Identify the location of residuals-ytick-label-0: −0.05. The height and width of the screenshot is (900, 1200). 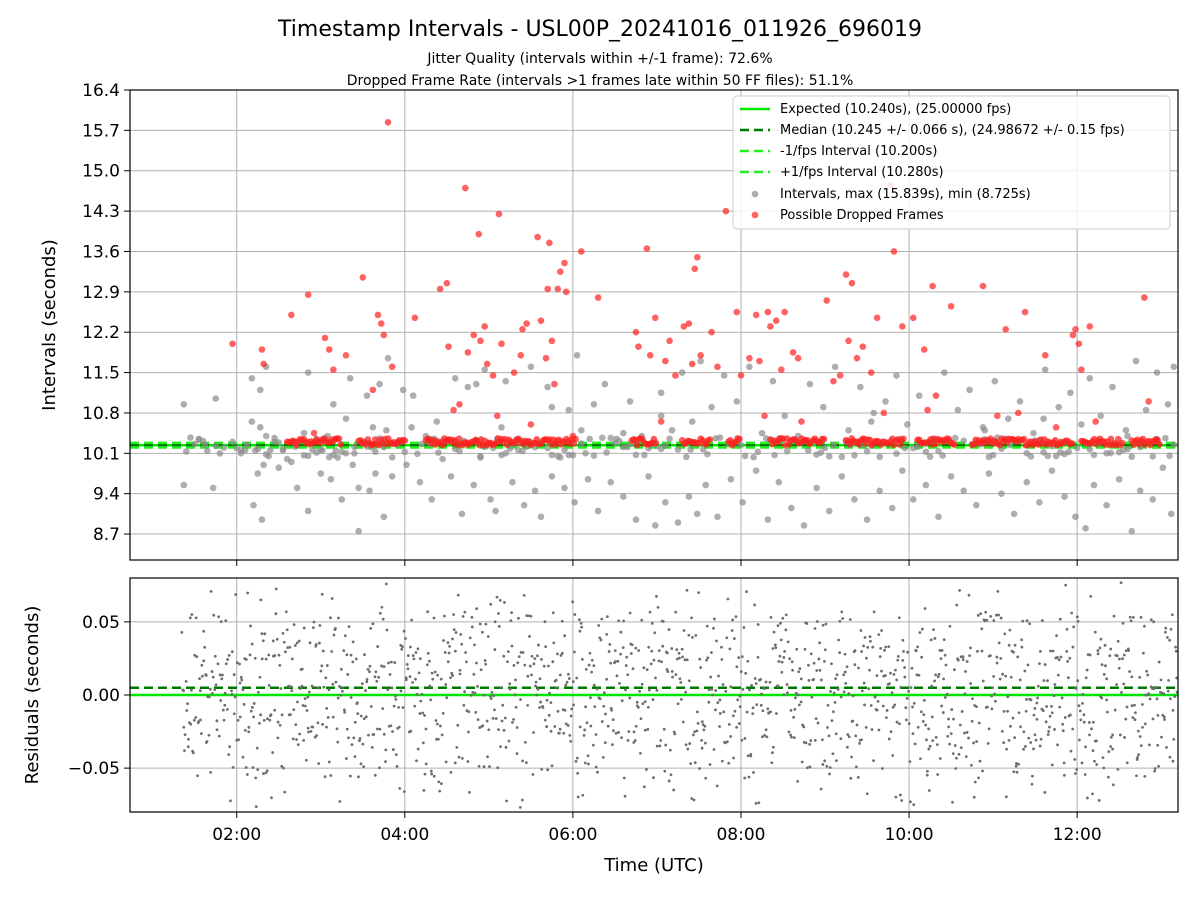
(94, 769).